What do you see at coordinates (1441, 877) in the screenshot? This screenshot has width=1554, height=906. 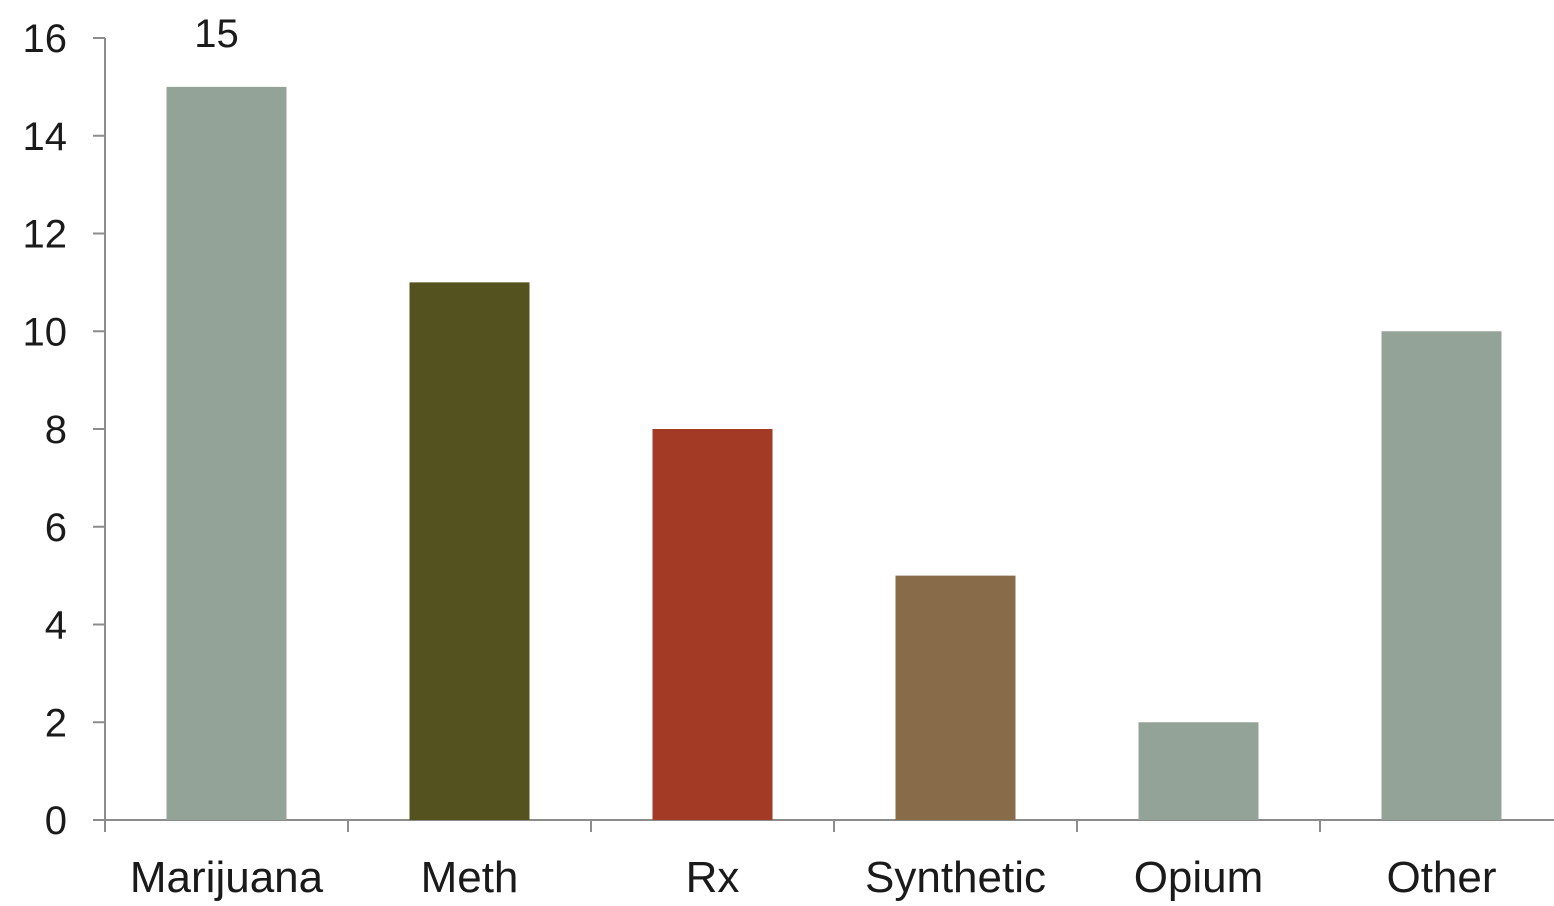 I see `x-tick-label: Other` at bounding box center [1441, 877].